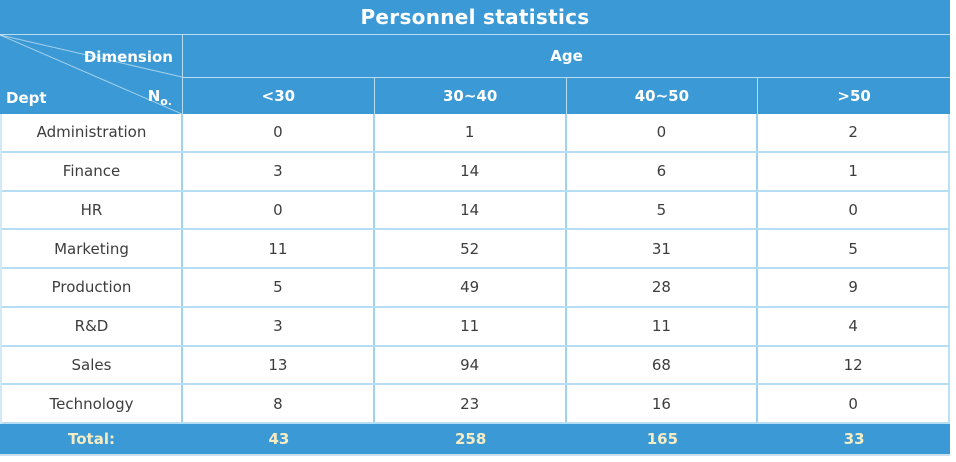  What do you see at coordinates (854, 439) in the screenshot?
I see `total-value: 33` at bounding box center [854, 439].